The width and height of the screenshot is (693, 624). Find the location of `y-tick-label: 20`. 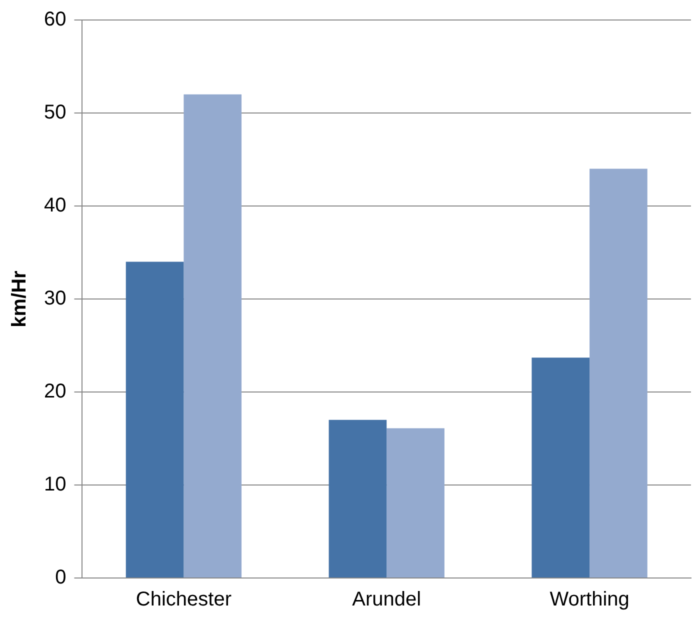

y-tick-label: 20 is located at coordinates (55, 391).